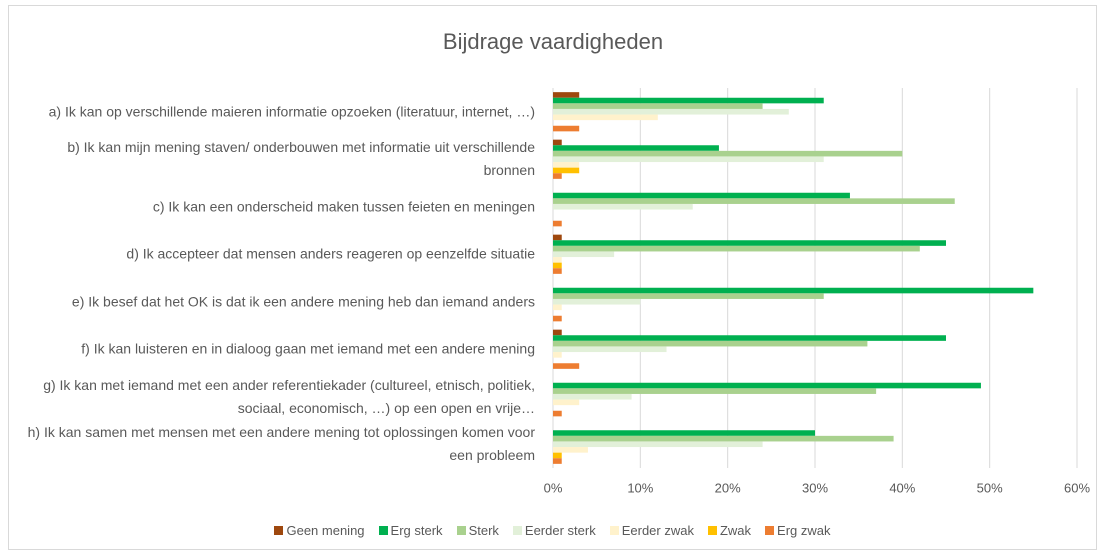 The width and height of the screenshot is (1105, 555). Describe the element at coordinates (657, 530) in the screenshot. I see `legend-label: Eerder zwak` at that location.